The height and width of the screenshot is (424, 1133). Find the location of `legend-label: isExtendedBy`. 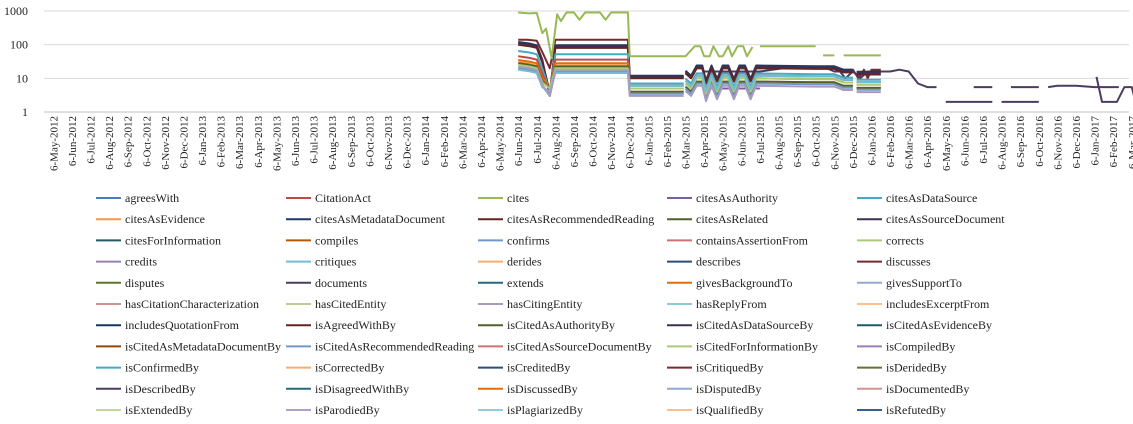

legend-label: isExtendedBy is located at coordinates (158, 410).